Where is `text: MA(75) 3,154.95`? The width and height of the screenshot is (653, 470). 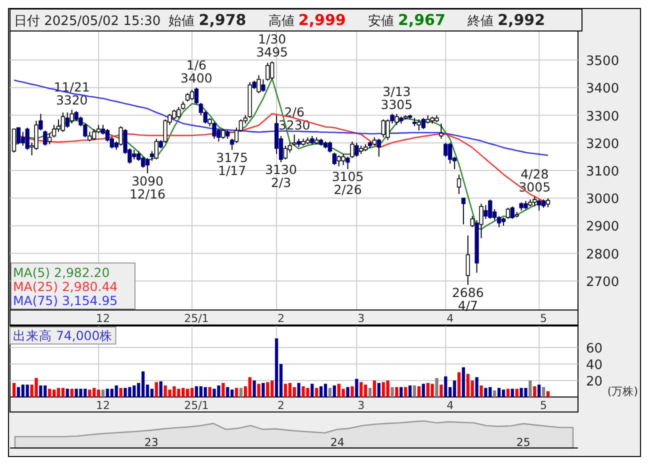
text: MA(75) 3,154.95 is located at coordinates (65, 300).